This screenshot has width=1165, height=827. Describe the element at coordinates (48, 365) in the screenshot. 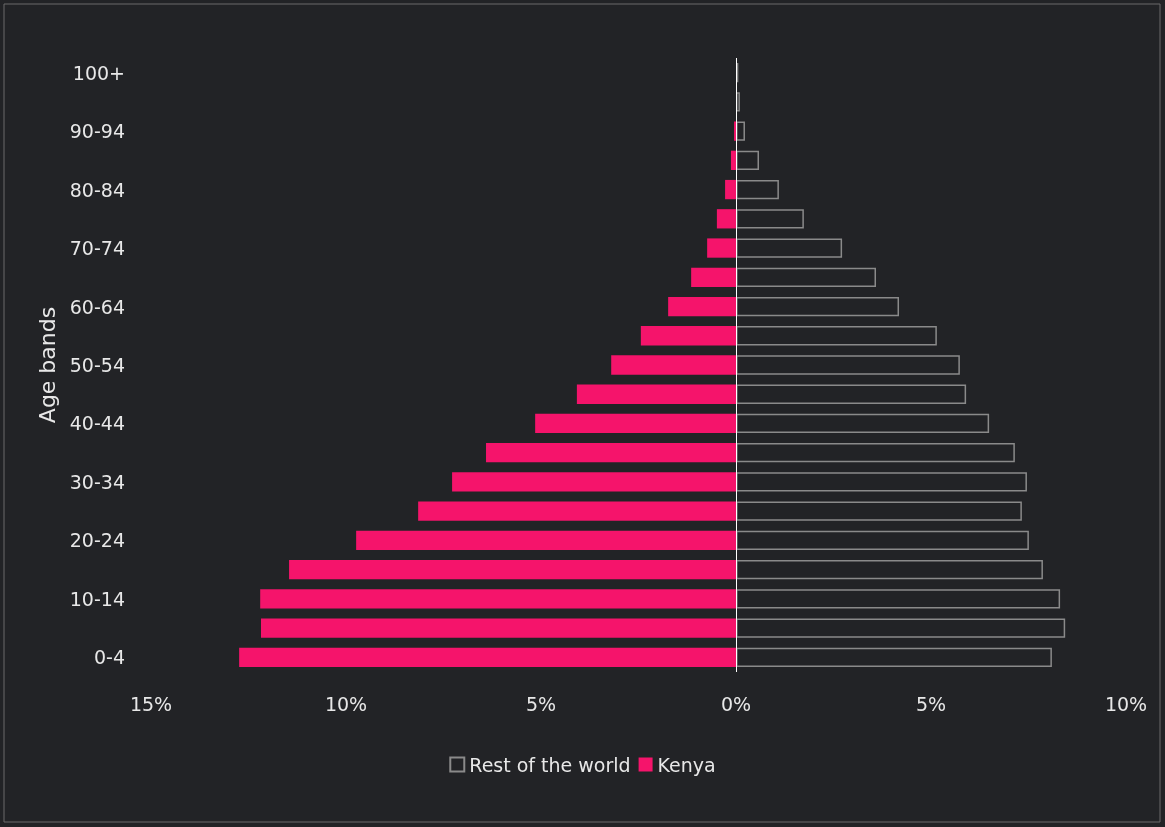

I see `y-axis-title: Age bands` at that location.